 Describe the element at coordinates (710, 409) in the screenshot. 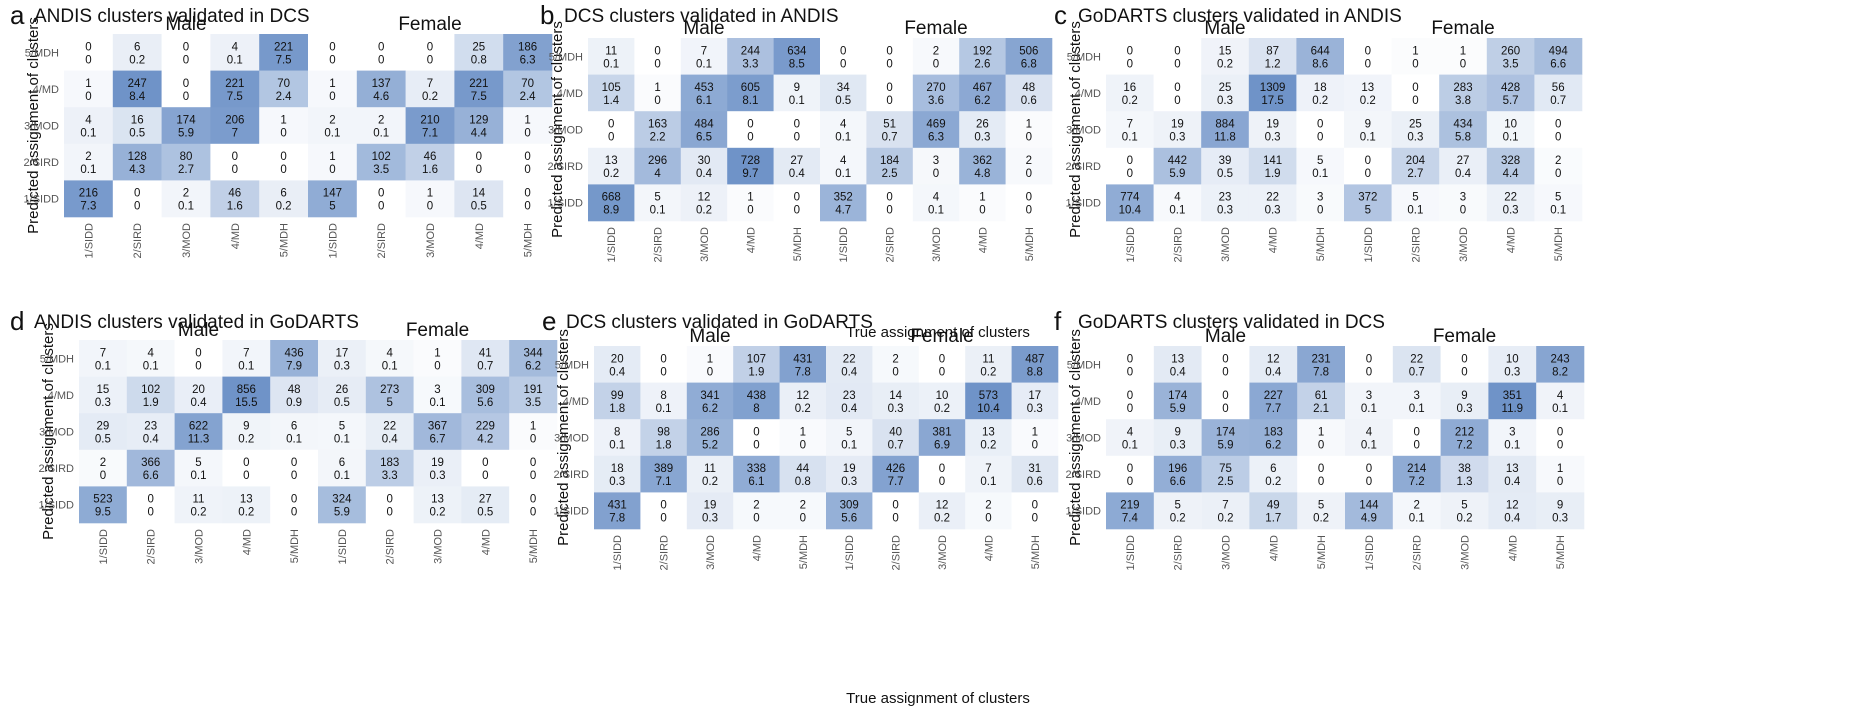

I see `cell-percent-label: 6.2` at that location.